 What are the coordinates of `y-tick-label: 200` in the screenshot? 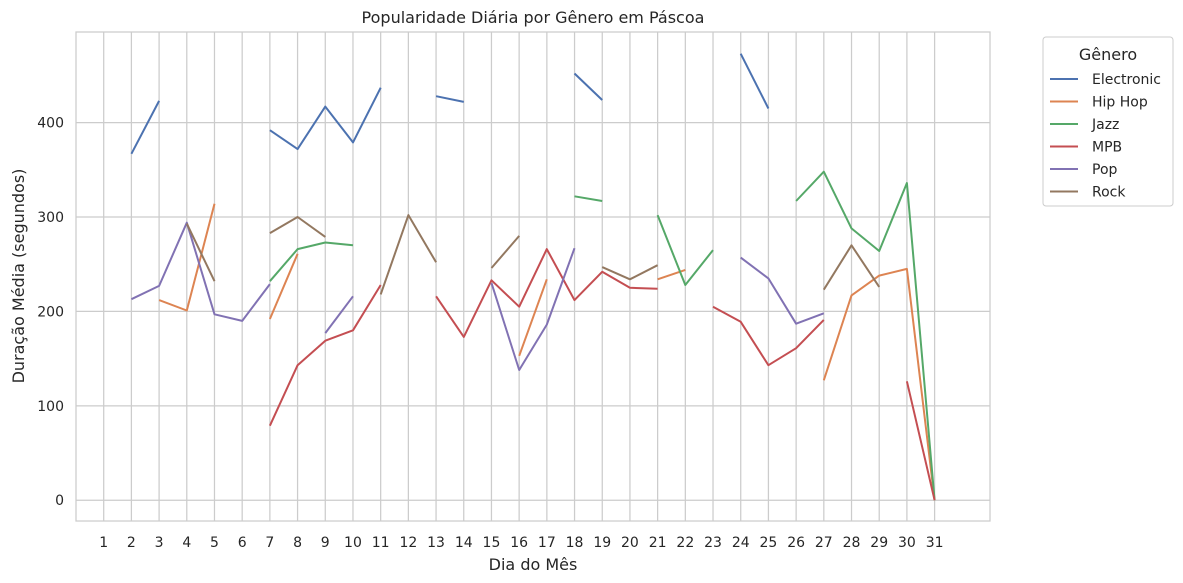 It's located at (50, 312).